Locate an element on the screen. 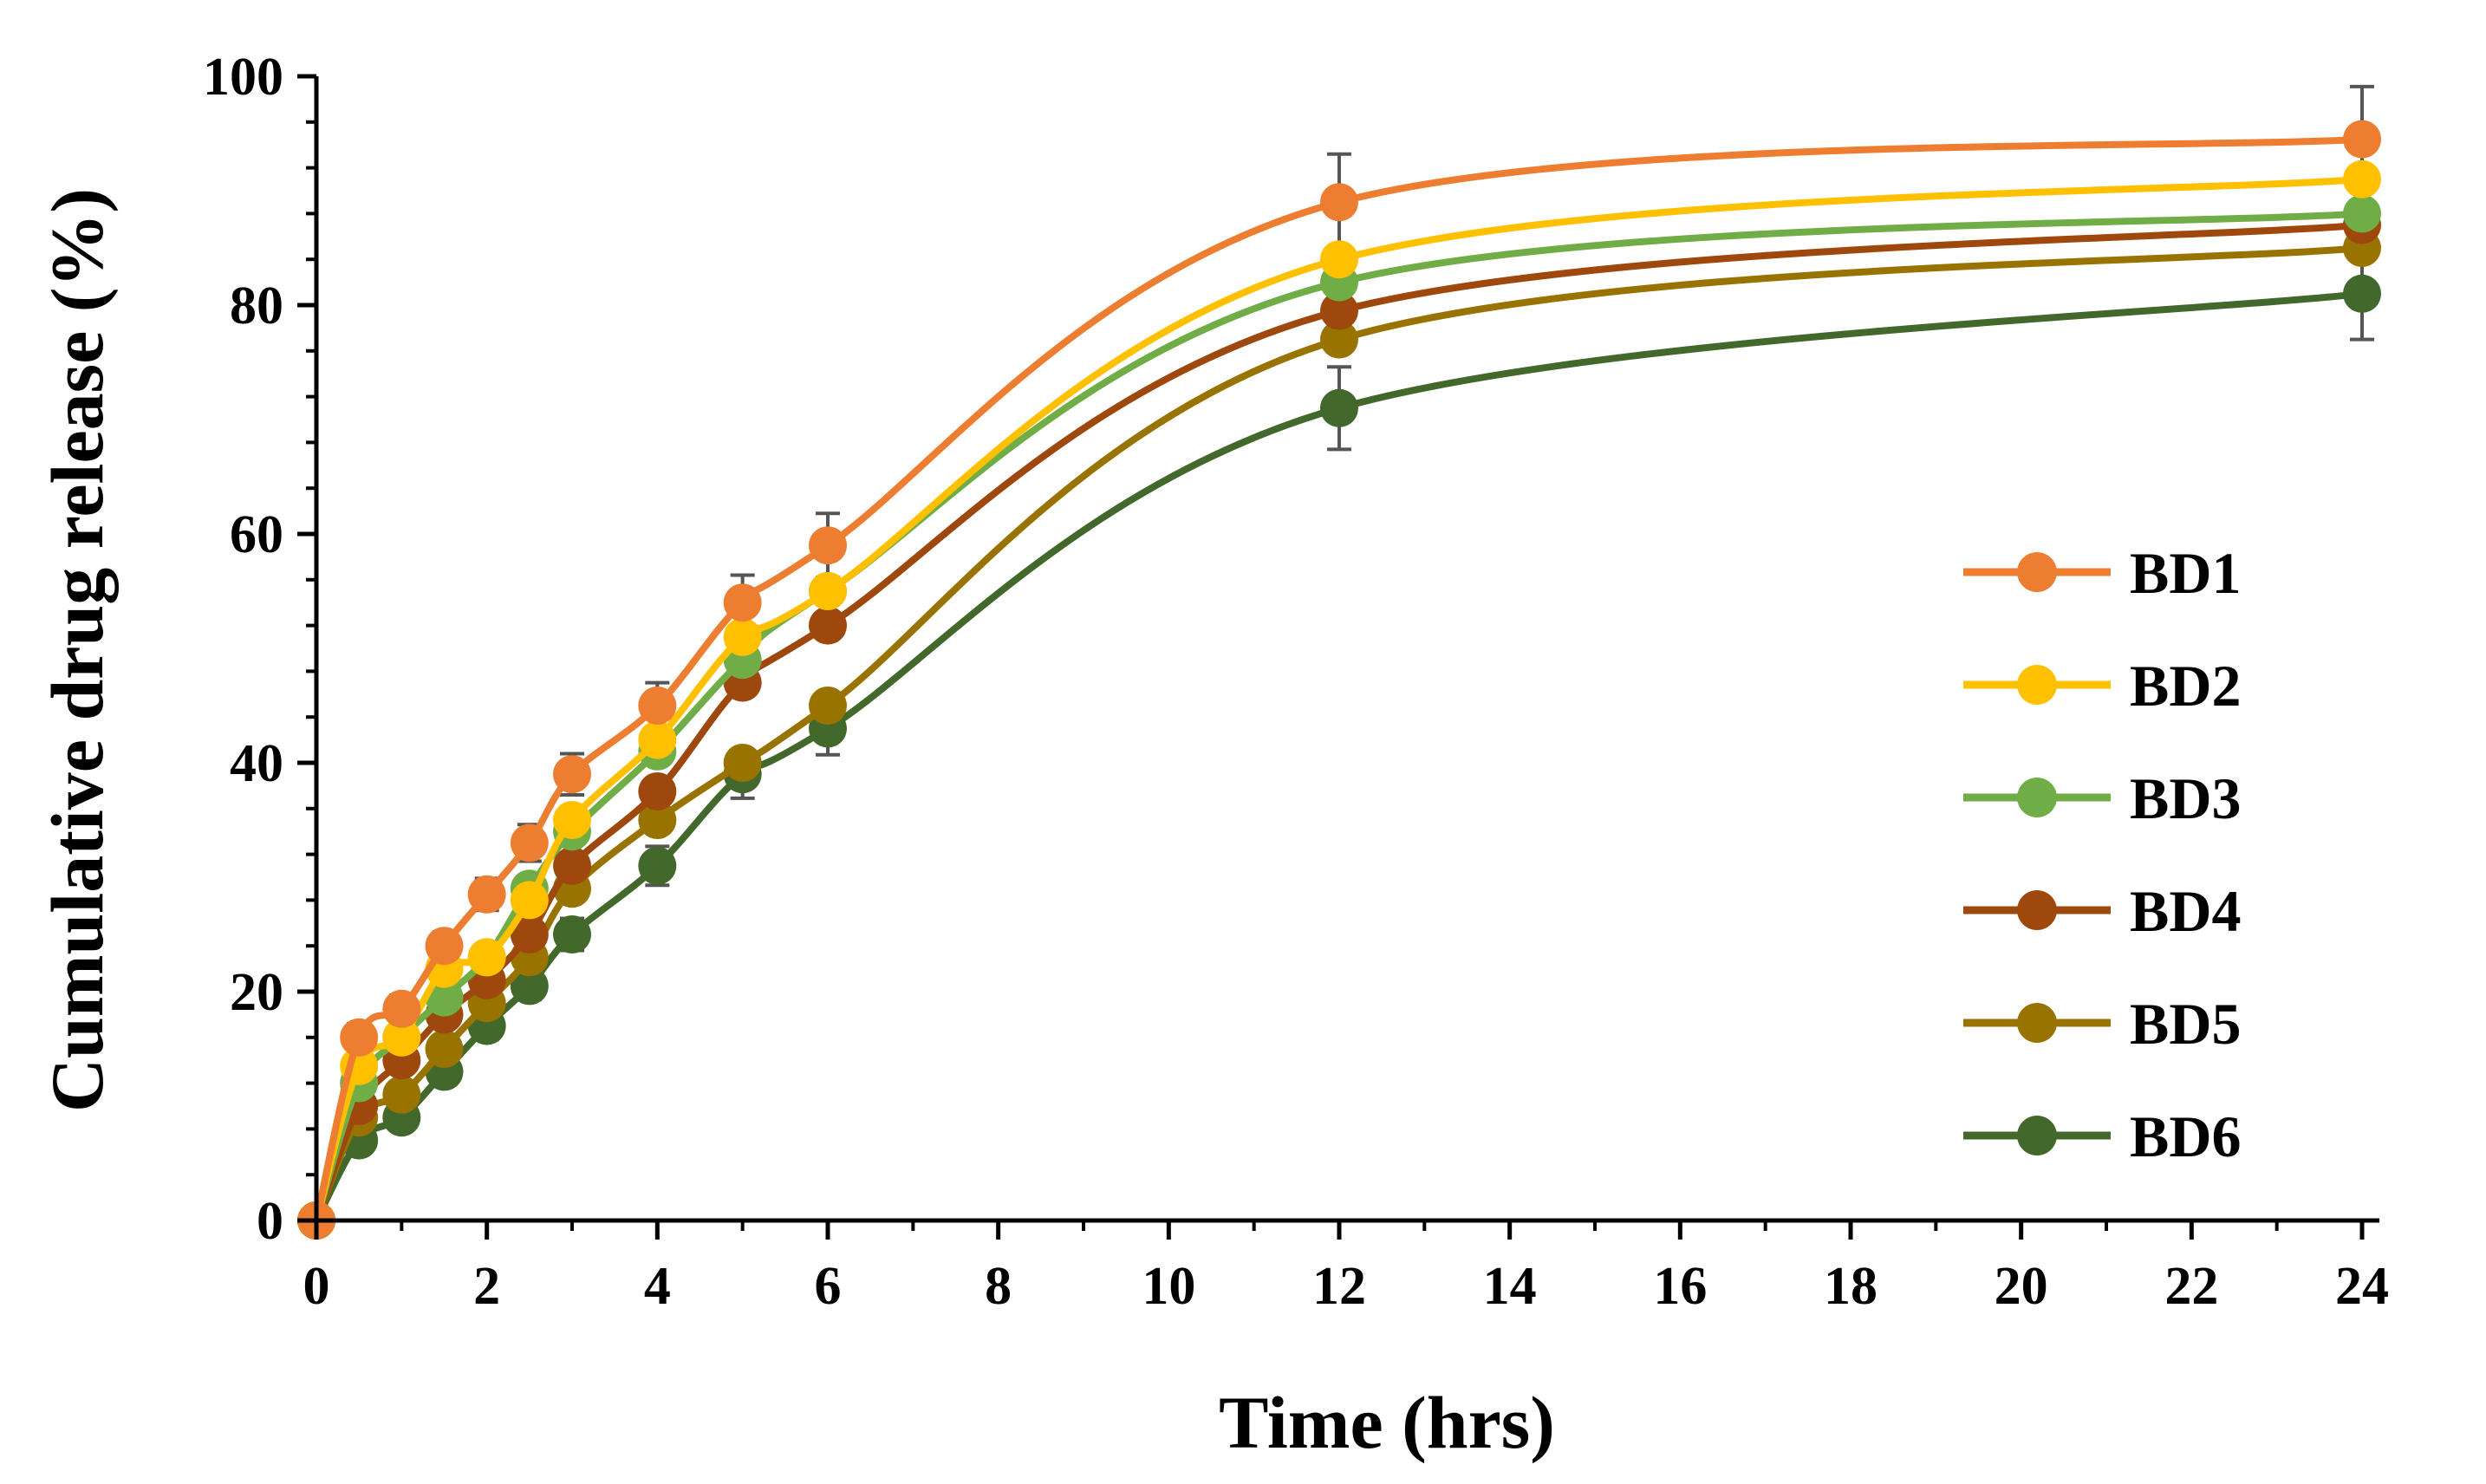 Image resolution: width=2486 pixels, height=1484 pixels. y-tick-label: 80 is located at coordinates (256, 306).